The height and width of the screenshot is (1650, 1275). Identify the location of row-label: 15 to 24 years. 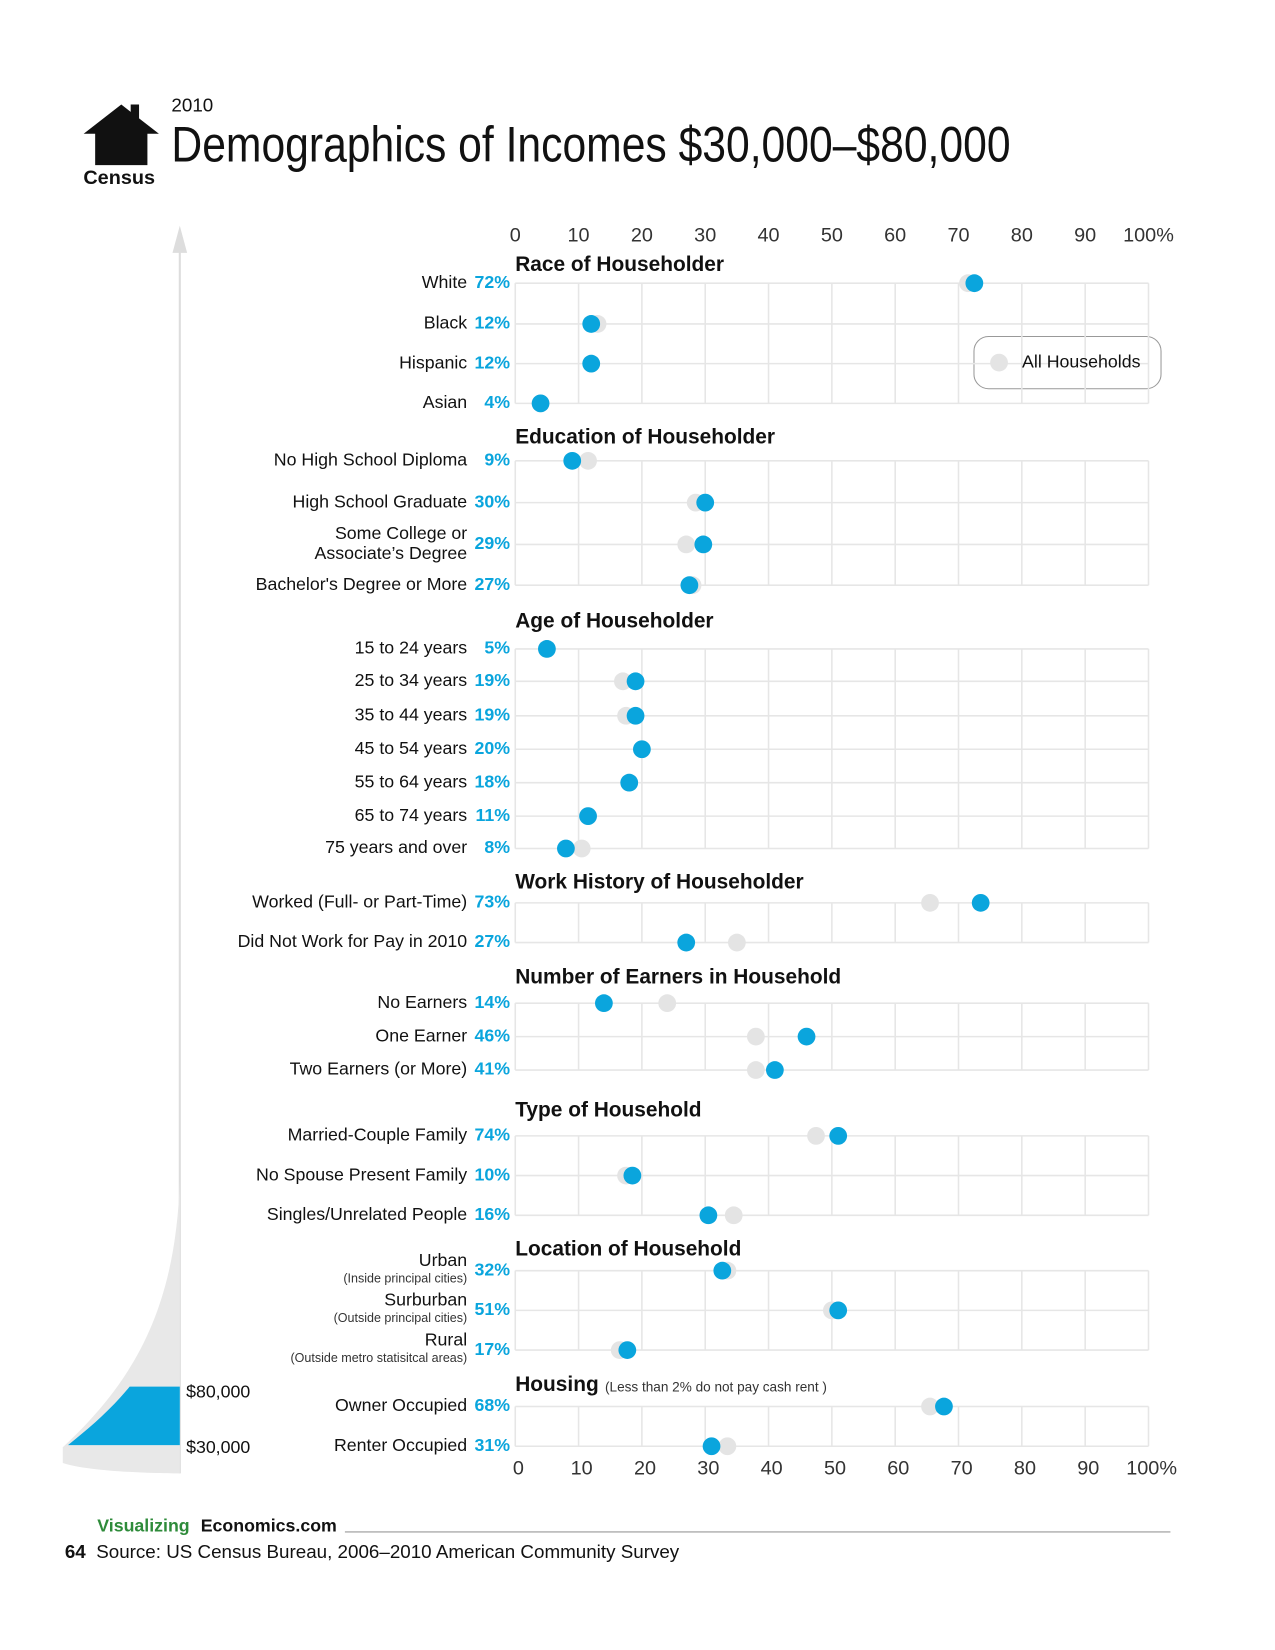
(411, 648).